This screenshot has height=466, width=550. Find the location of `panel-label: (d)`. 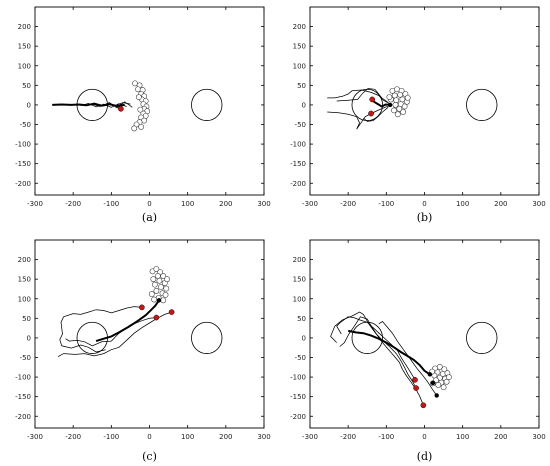

panel-label: (d) is located at coordinates (425, 456).